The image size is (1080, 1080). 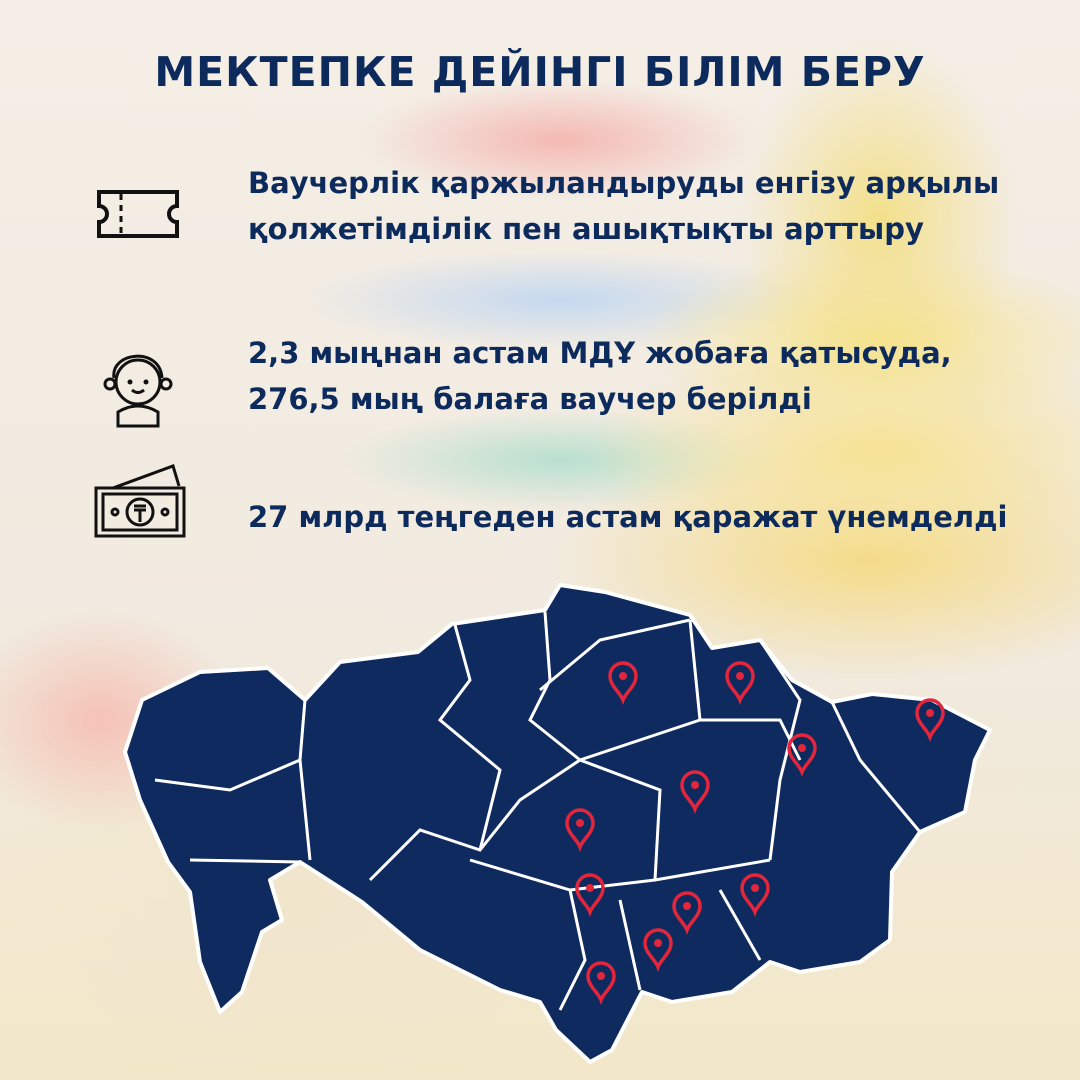 What do you see at coordinates (138, 214) in the screenshot?
I see `ticket-icon` at bounding box center [138, 214].